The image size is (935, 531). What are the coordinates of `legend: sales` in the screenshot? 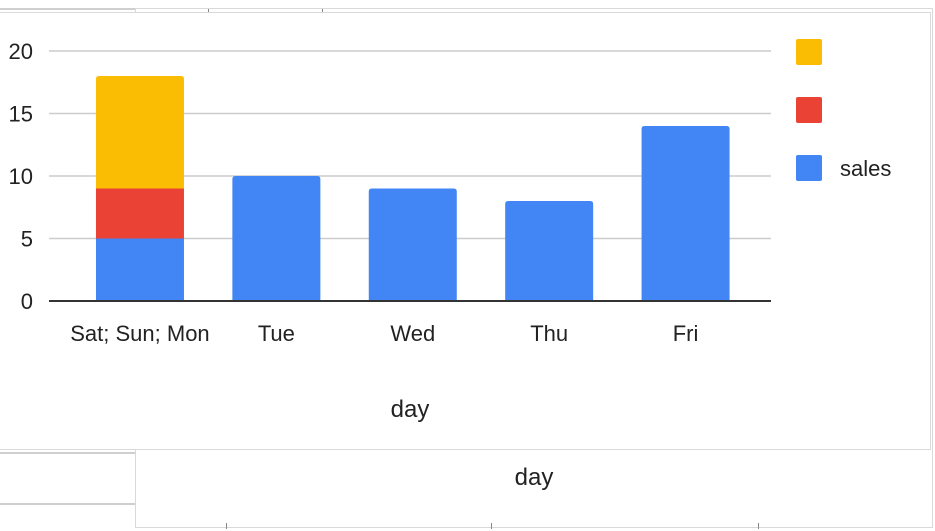 It's located at (843, 110).